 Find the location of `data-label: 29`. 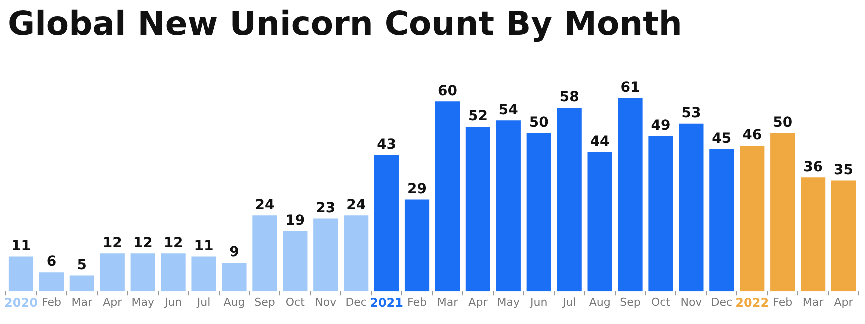

data-label: 29 is located at coordinates (418, 189).